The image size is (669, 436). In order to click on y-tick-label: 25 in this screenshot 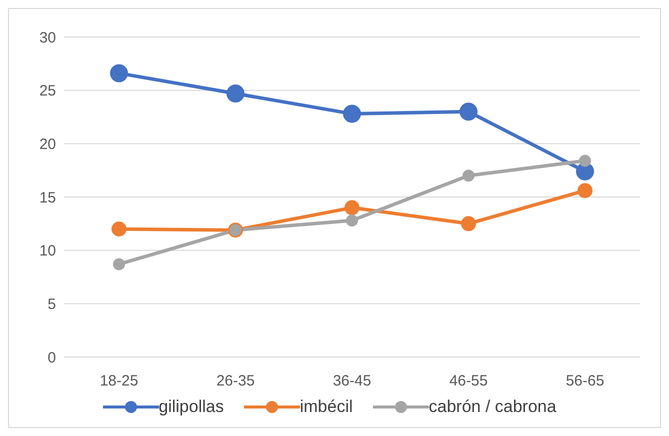, I will do `click(47, 91)`.